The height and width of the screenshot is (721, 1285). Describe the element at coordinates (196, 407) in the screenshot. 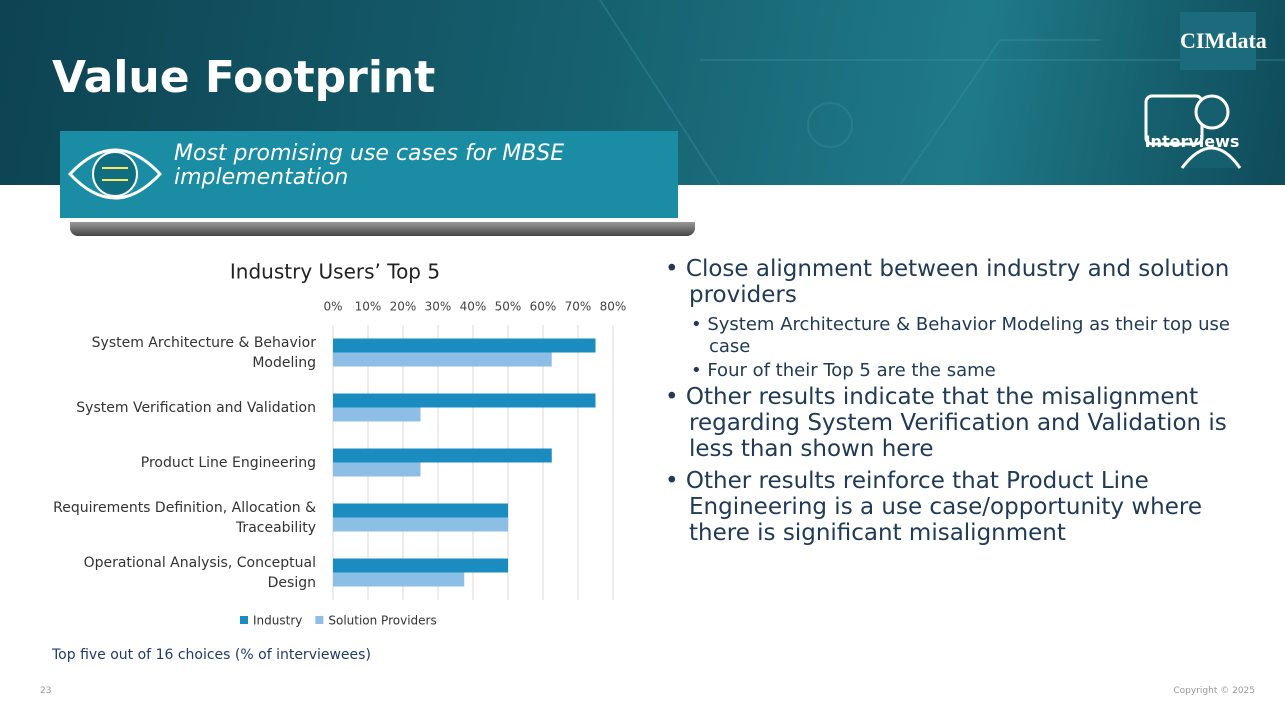

I see `category-label: System Verification and Validation` at that location.